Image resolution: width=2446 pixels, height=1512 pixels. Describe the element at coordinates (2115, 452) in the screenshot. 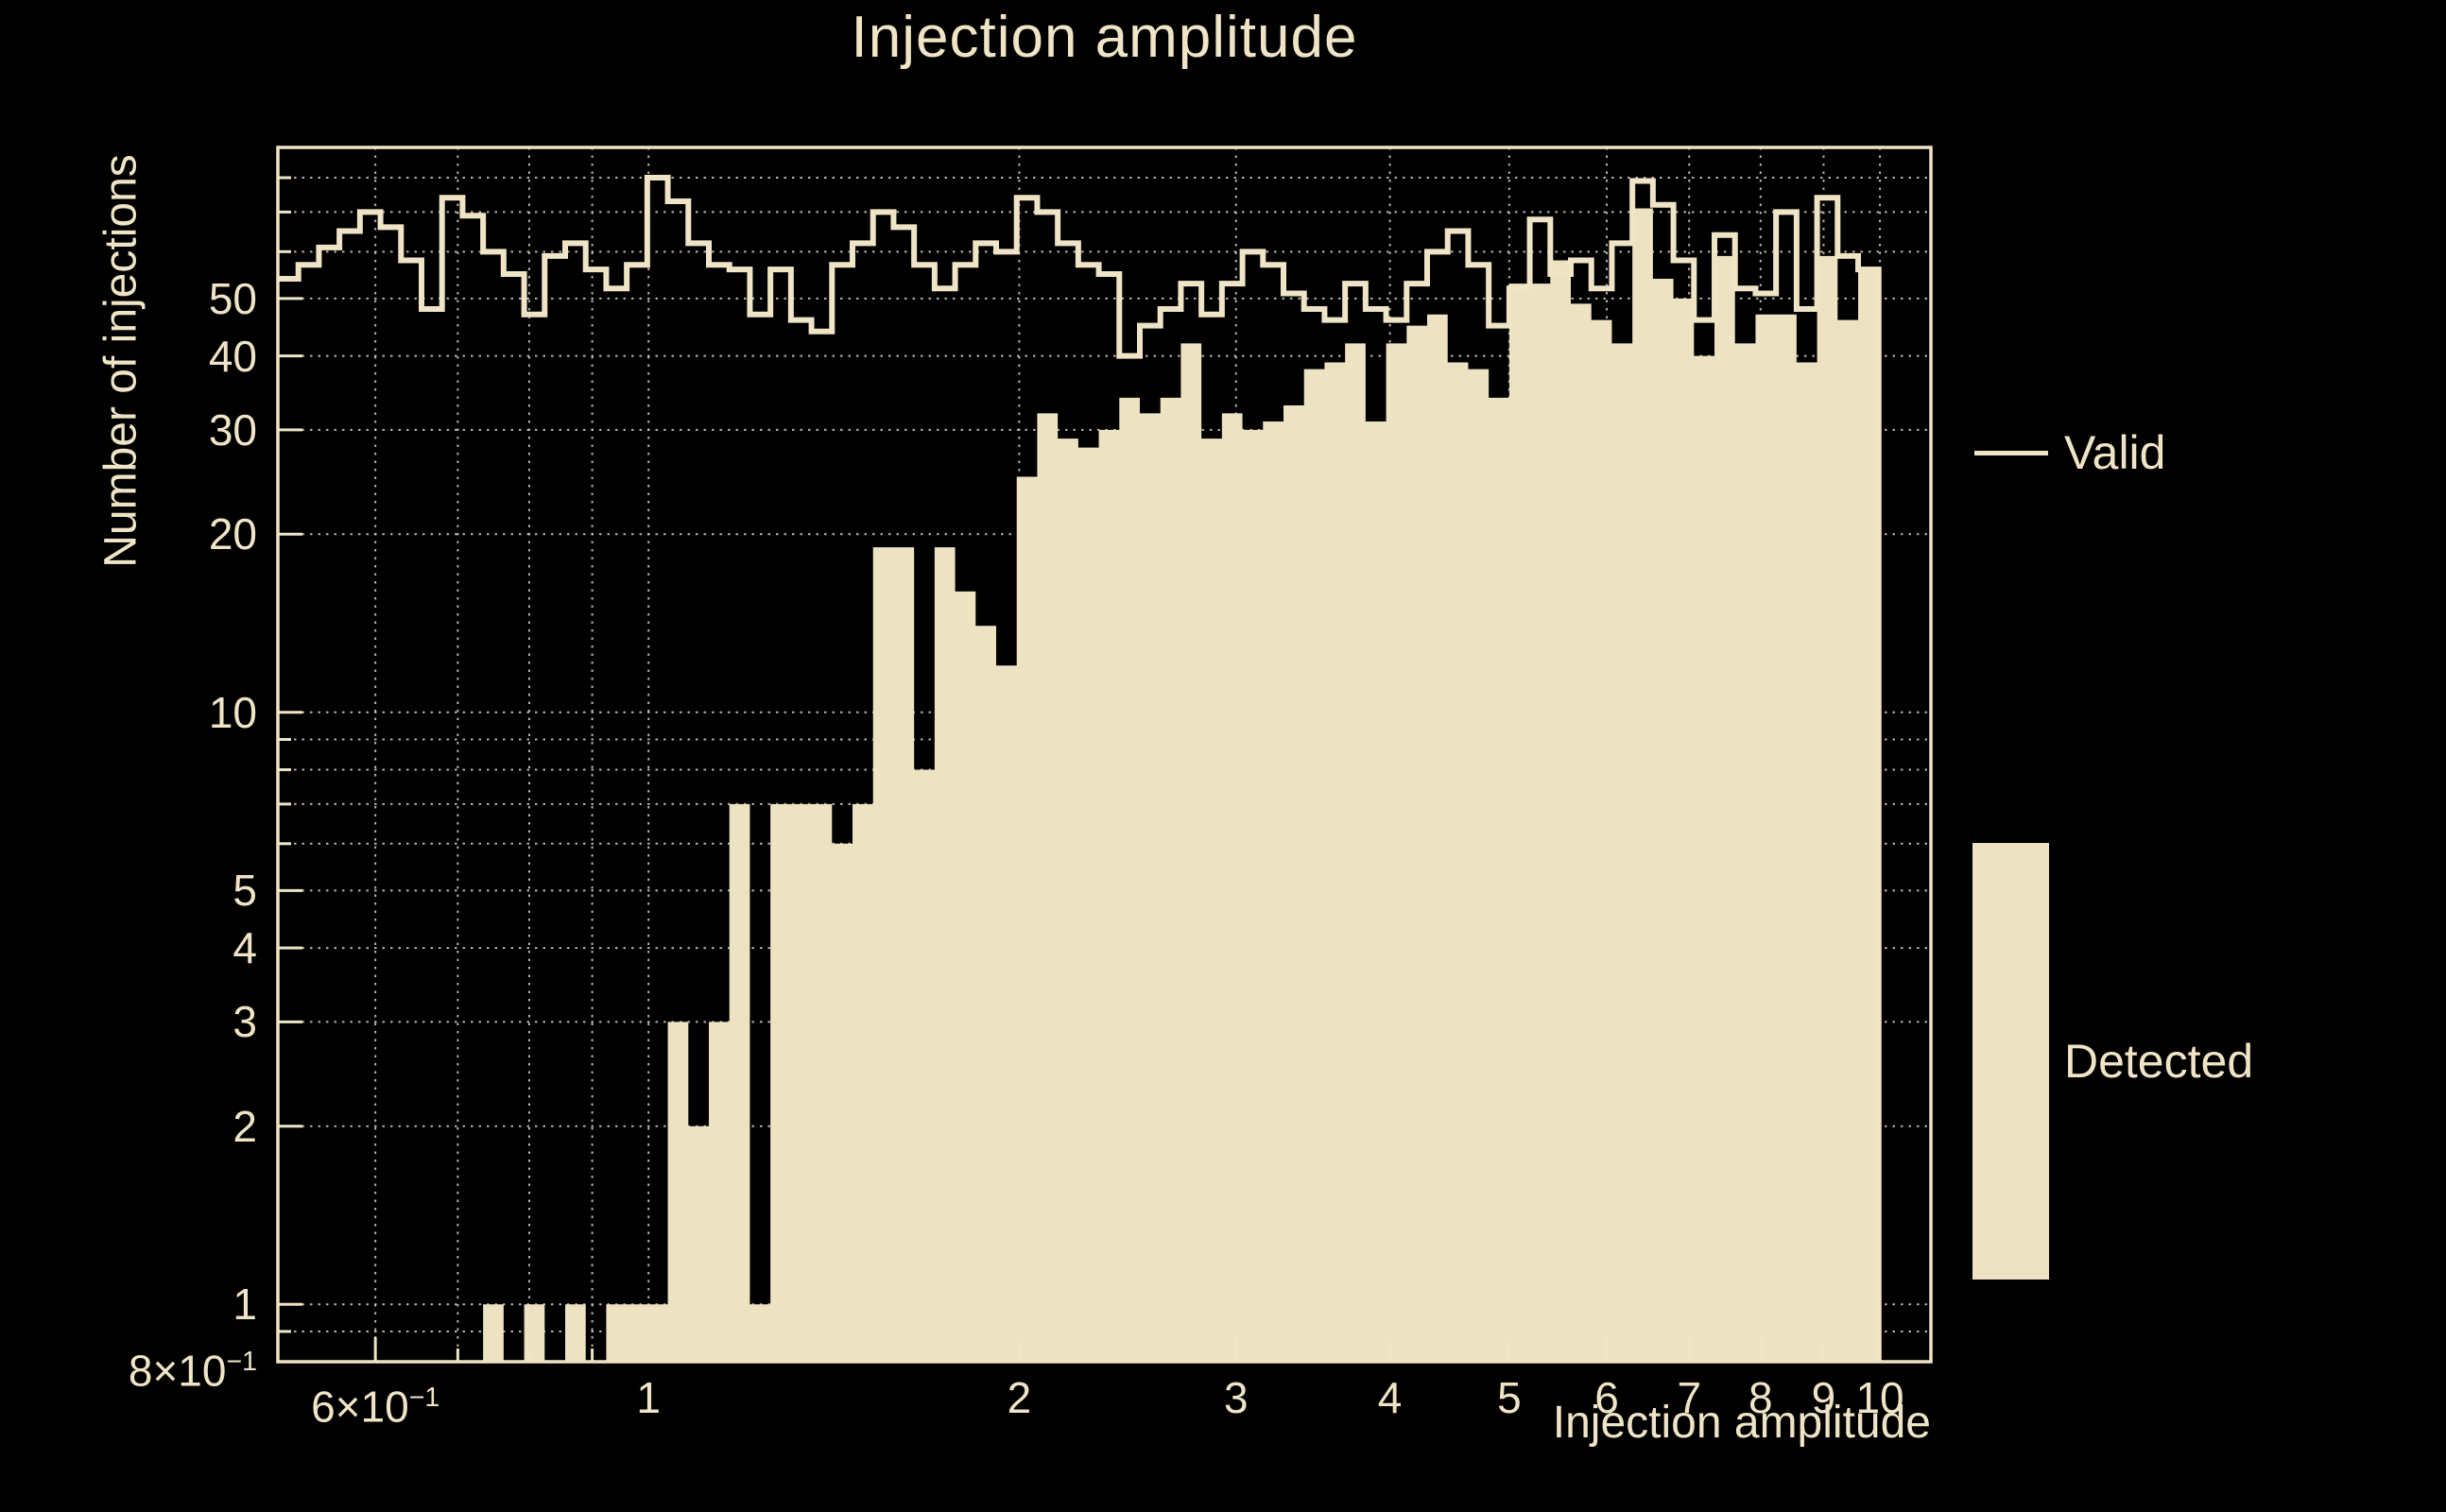

I see `legend-label-valid: Valid` at that location.